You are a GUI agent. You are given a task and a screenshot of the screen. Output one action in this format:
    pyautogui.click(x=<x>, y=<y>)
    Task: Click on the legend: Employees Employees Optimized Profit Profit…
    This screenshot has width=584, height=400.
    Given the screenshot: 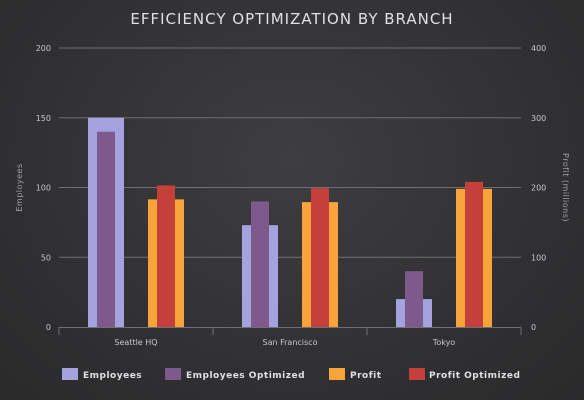 What is the action you would take?
    pyautogui.click(x=291, y=374)
    